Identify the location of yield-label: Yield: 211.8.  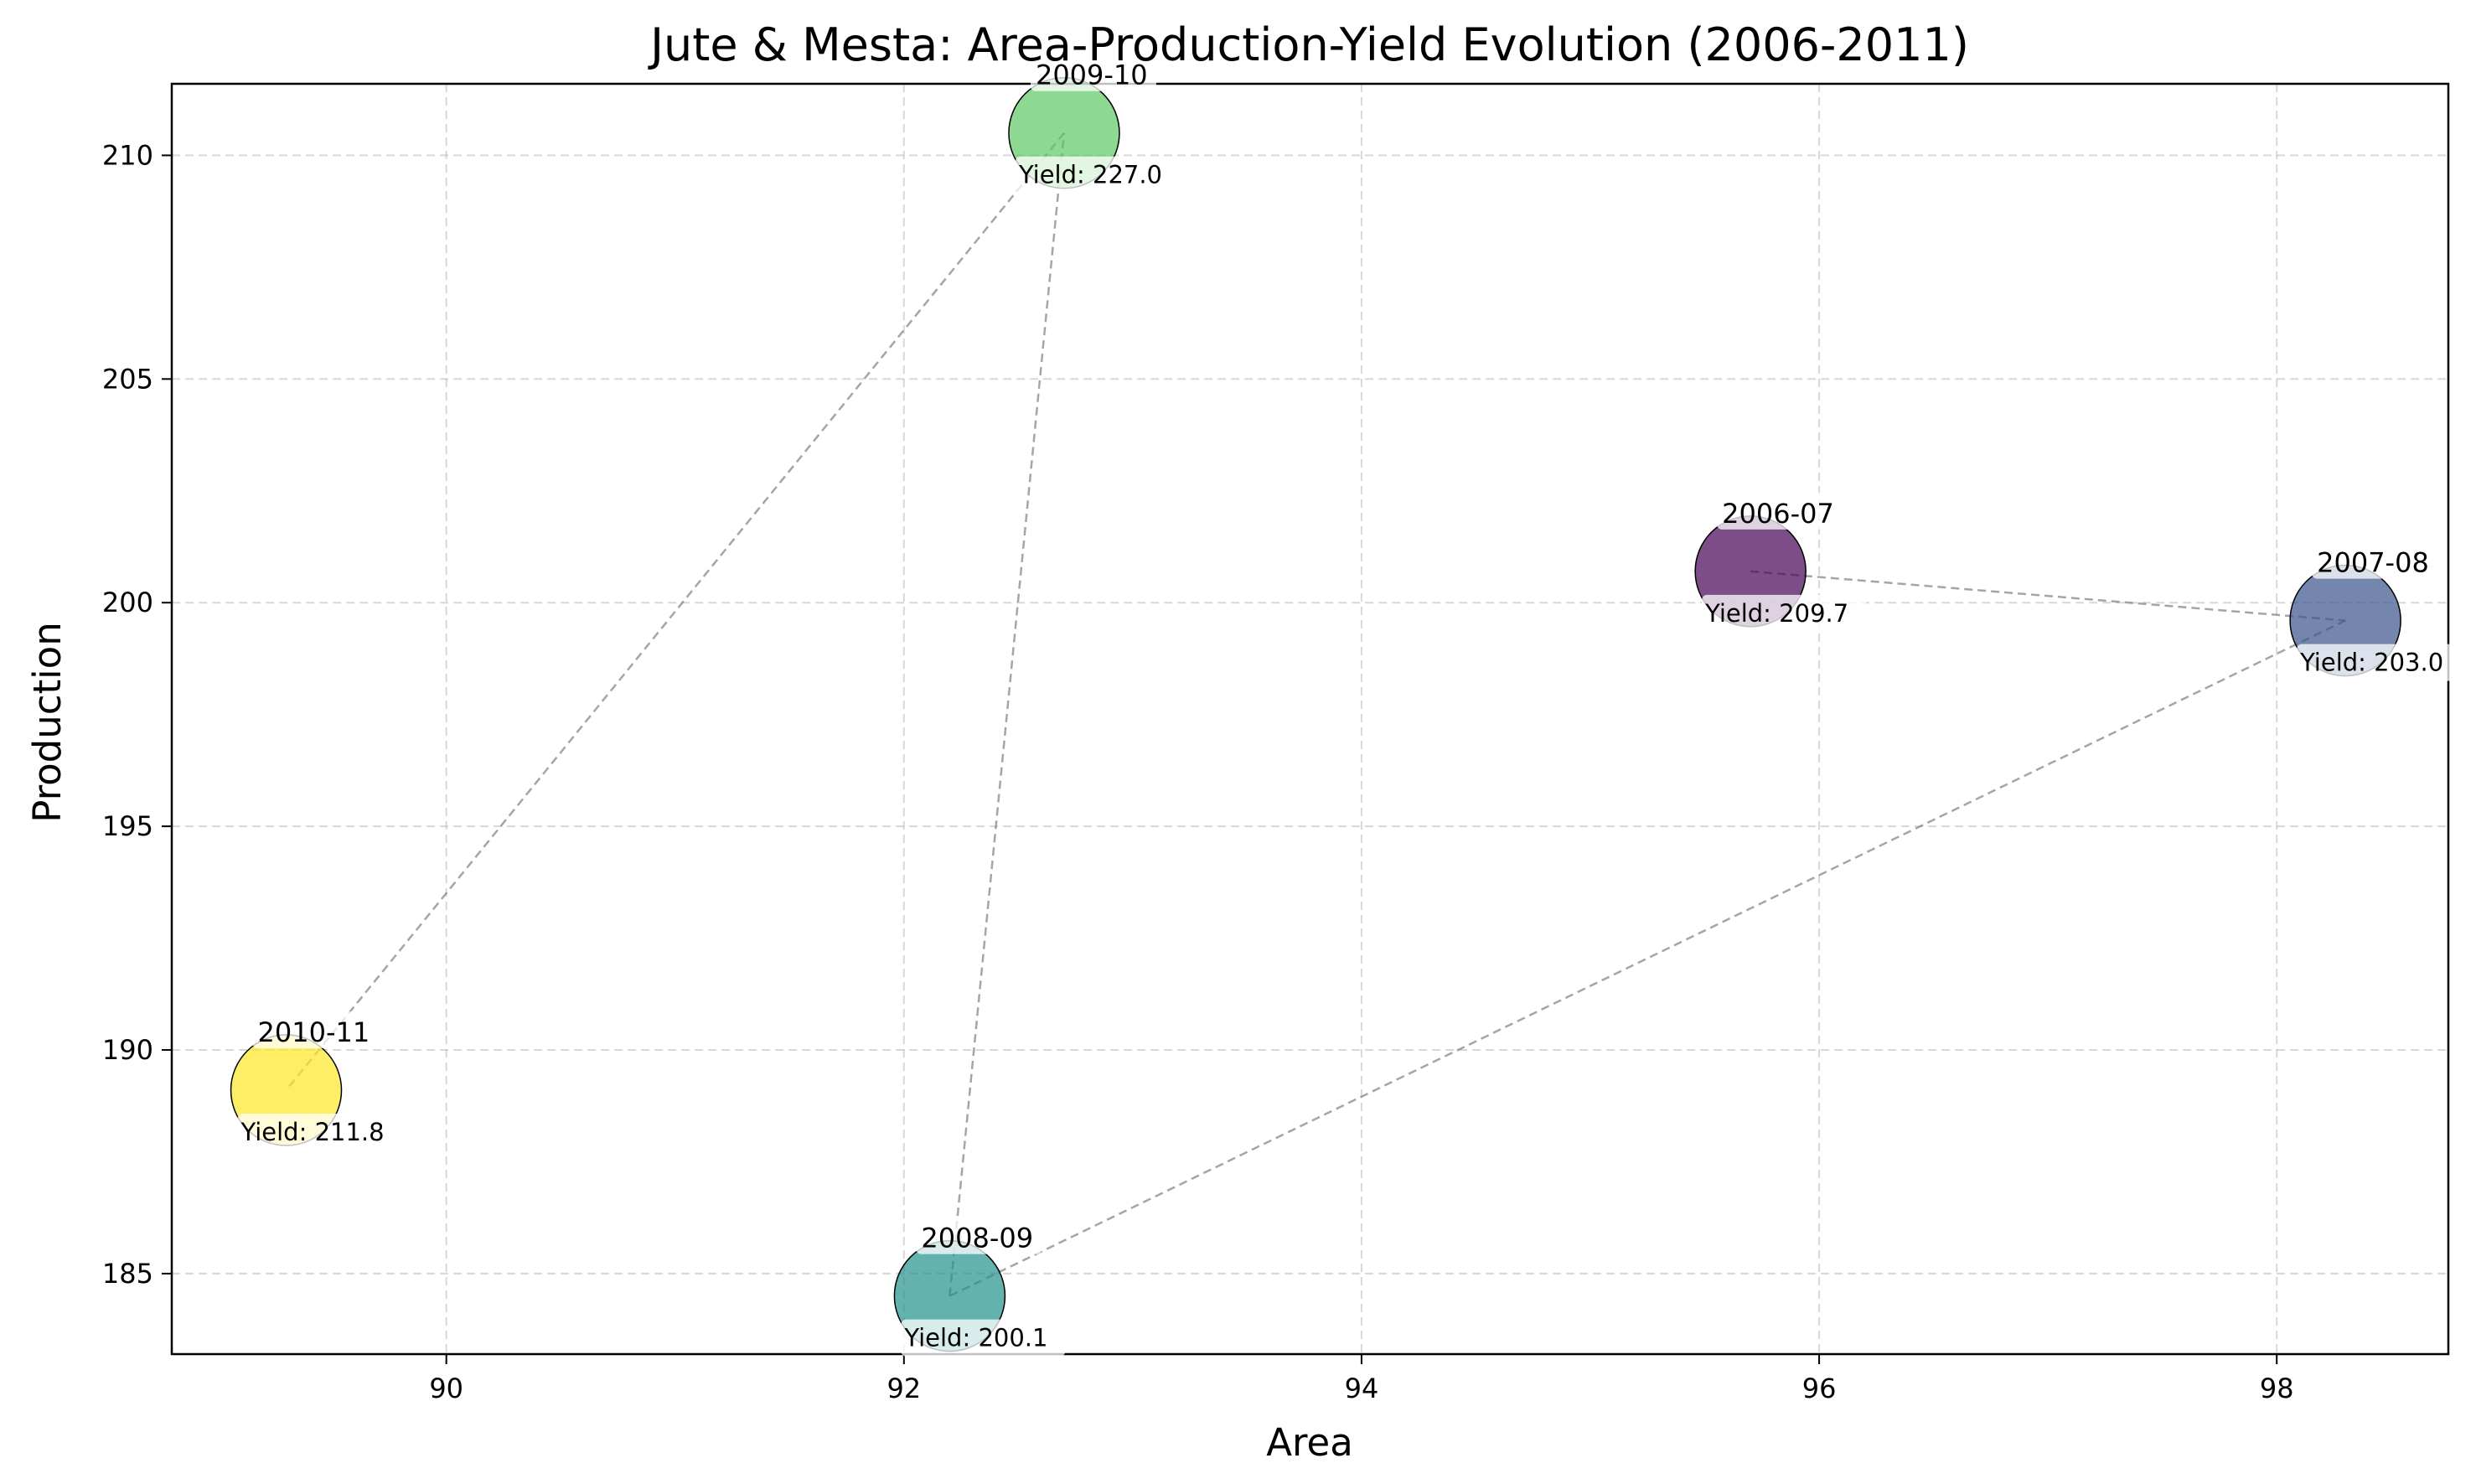
(312, 1132).